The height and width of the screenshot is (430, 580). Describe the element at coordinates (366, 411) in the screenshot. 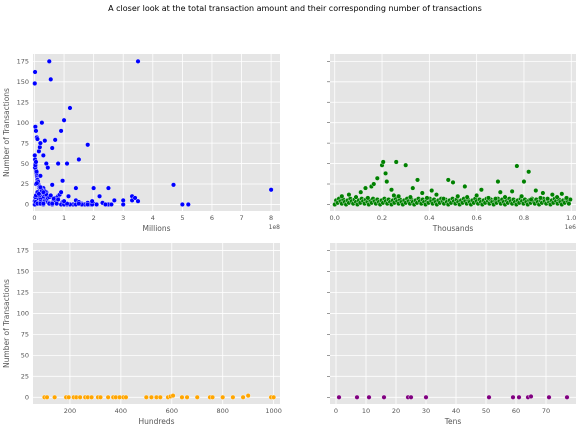

I see `x-tick-label: 10` at that location.